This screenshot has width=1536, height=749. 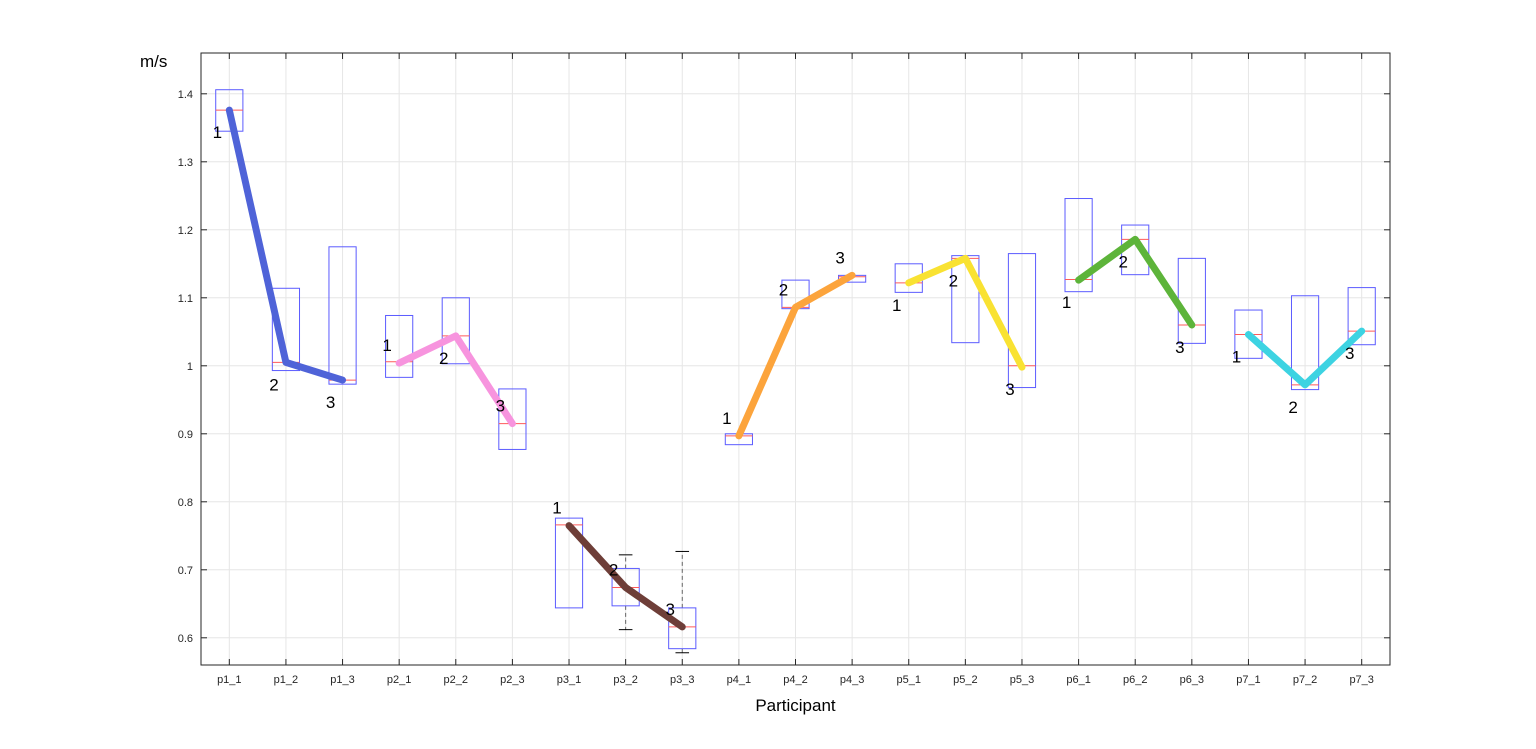 I want to click on y-tick-label: 1.4, so click(x=185, y=95).